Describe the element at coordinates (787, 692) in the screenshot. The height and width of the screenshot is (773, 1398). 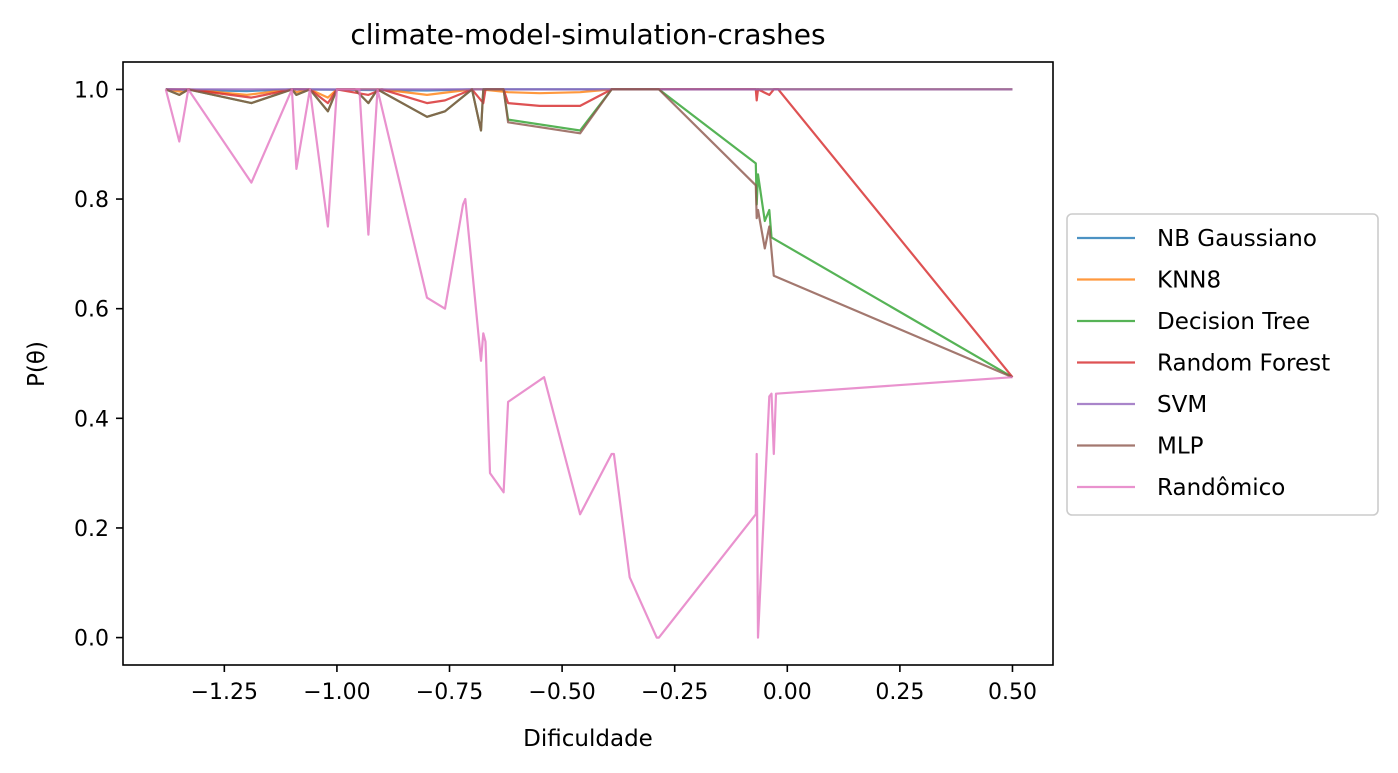
I see `x-tick-label: 0.00` at that location.